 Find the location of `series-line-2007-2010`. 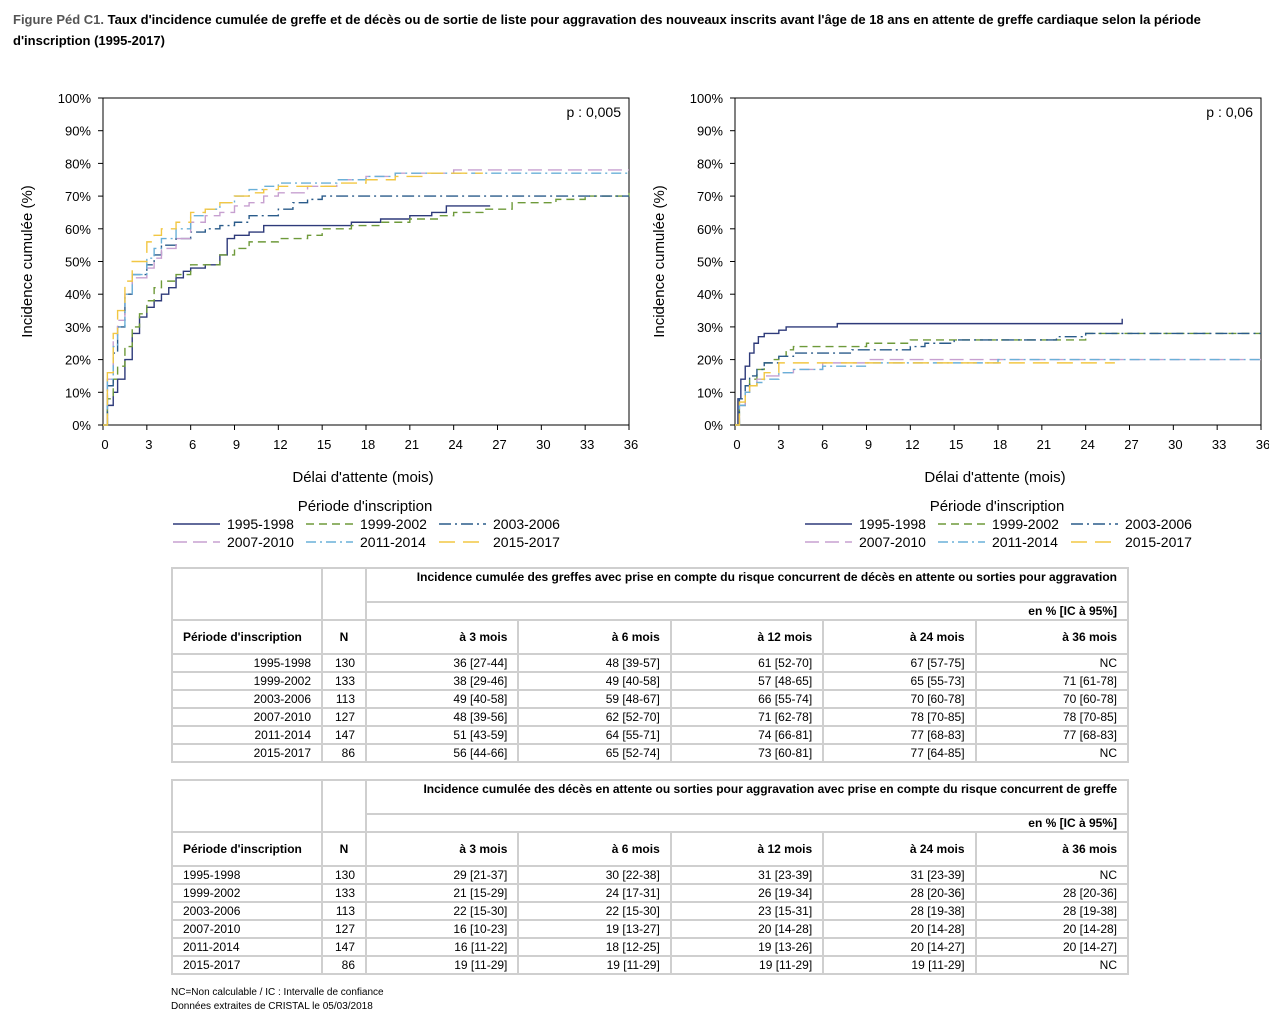

series-line-2007-2010 is located at coordinates (366, 297).